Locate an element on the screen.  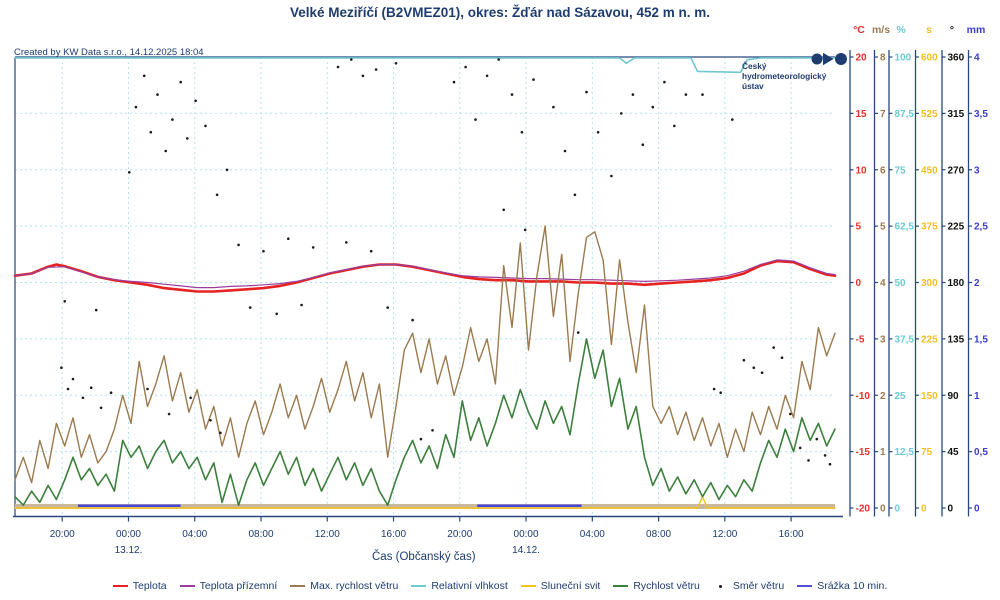
y-axis-temperature: °C 20 15 10 5 0 -5 -10 -15 -20 is located at coordinates (860, 270).